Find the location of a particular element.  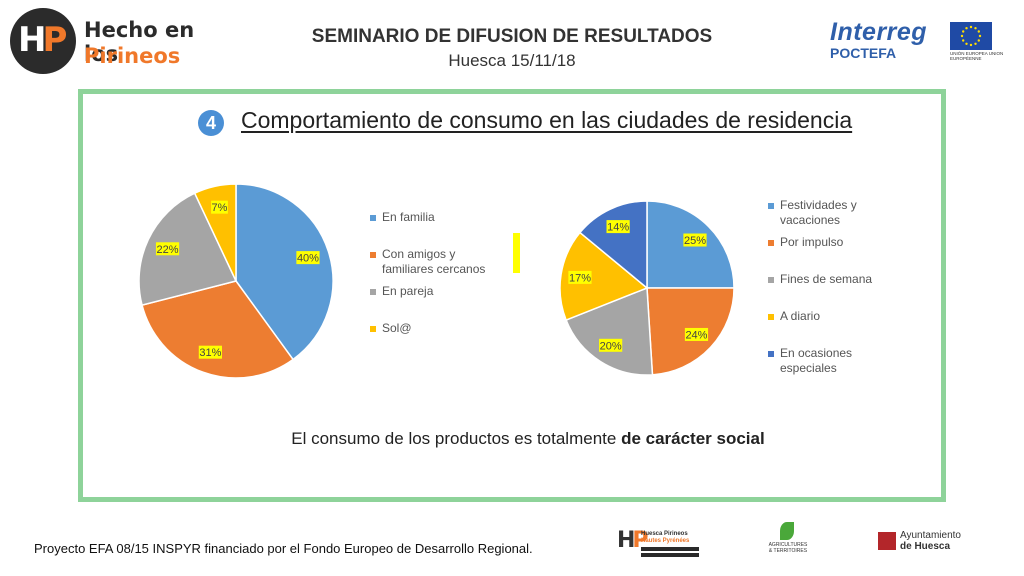

logo-hp-mark: HP is located at coordinates (42, 40).